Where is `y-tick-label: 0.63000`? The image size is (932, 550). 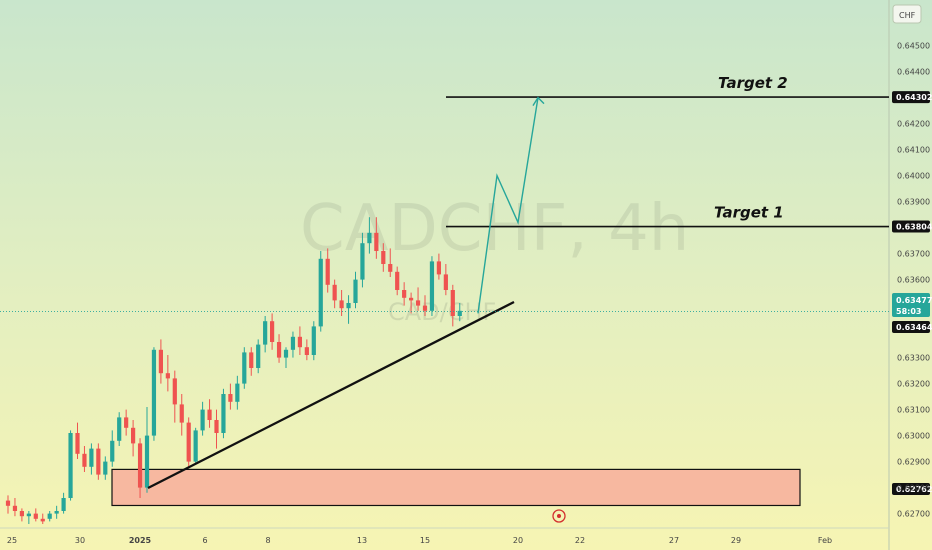
y-tick-label: 0.63000 is located at coordinates (913, 436).